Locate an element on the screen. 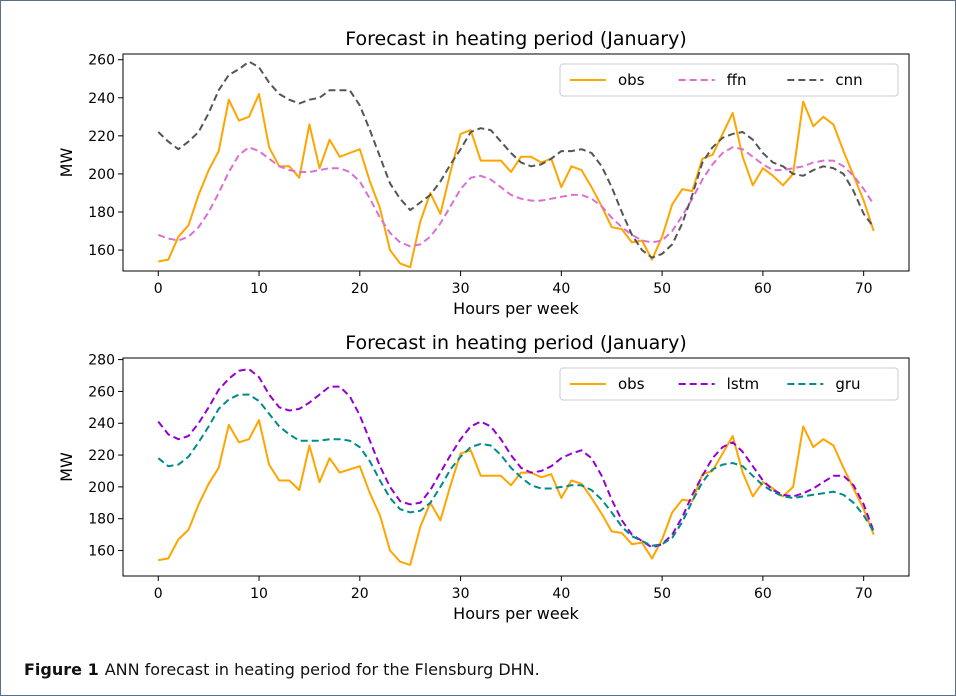 The width and height of the screenshot is (956, 696). legend-label-lstm: lstm is located at coordinates (743, 384).